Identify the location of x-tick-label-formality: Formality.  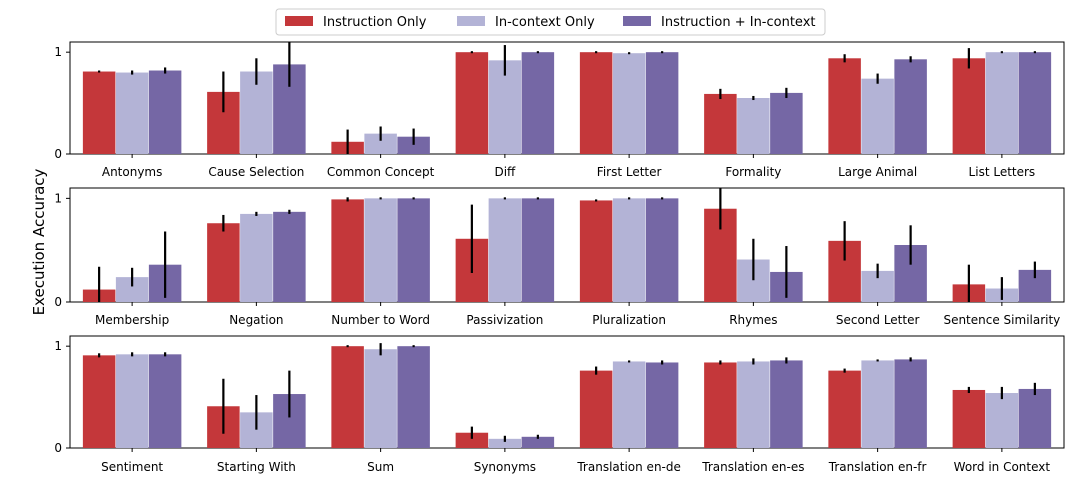
(753, 172).